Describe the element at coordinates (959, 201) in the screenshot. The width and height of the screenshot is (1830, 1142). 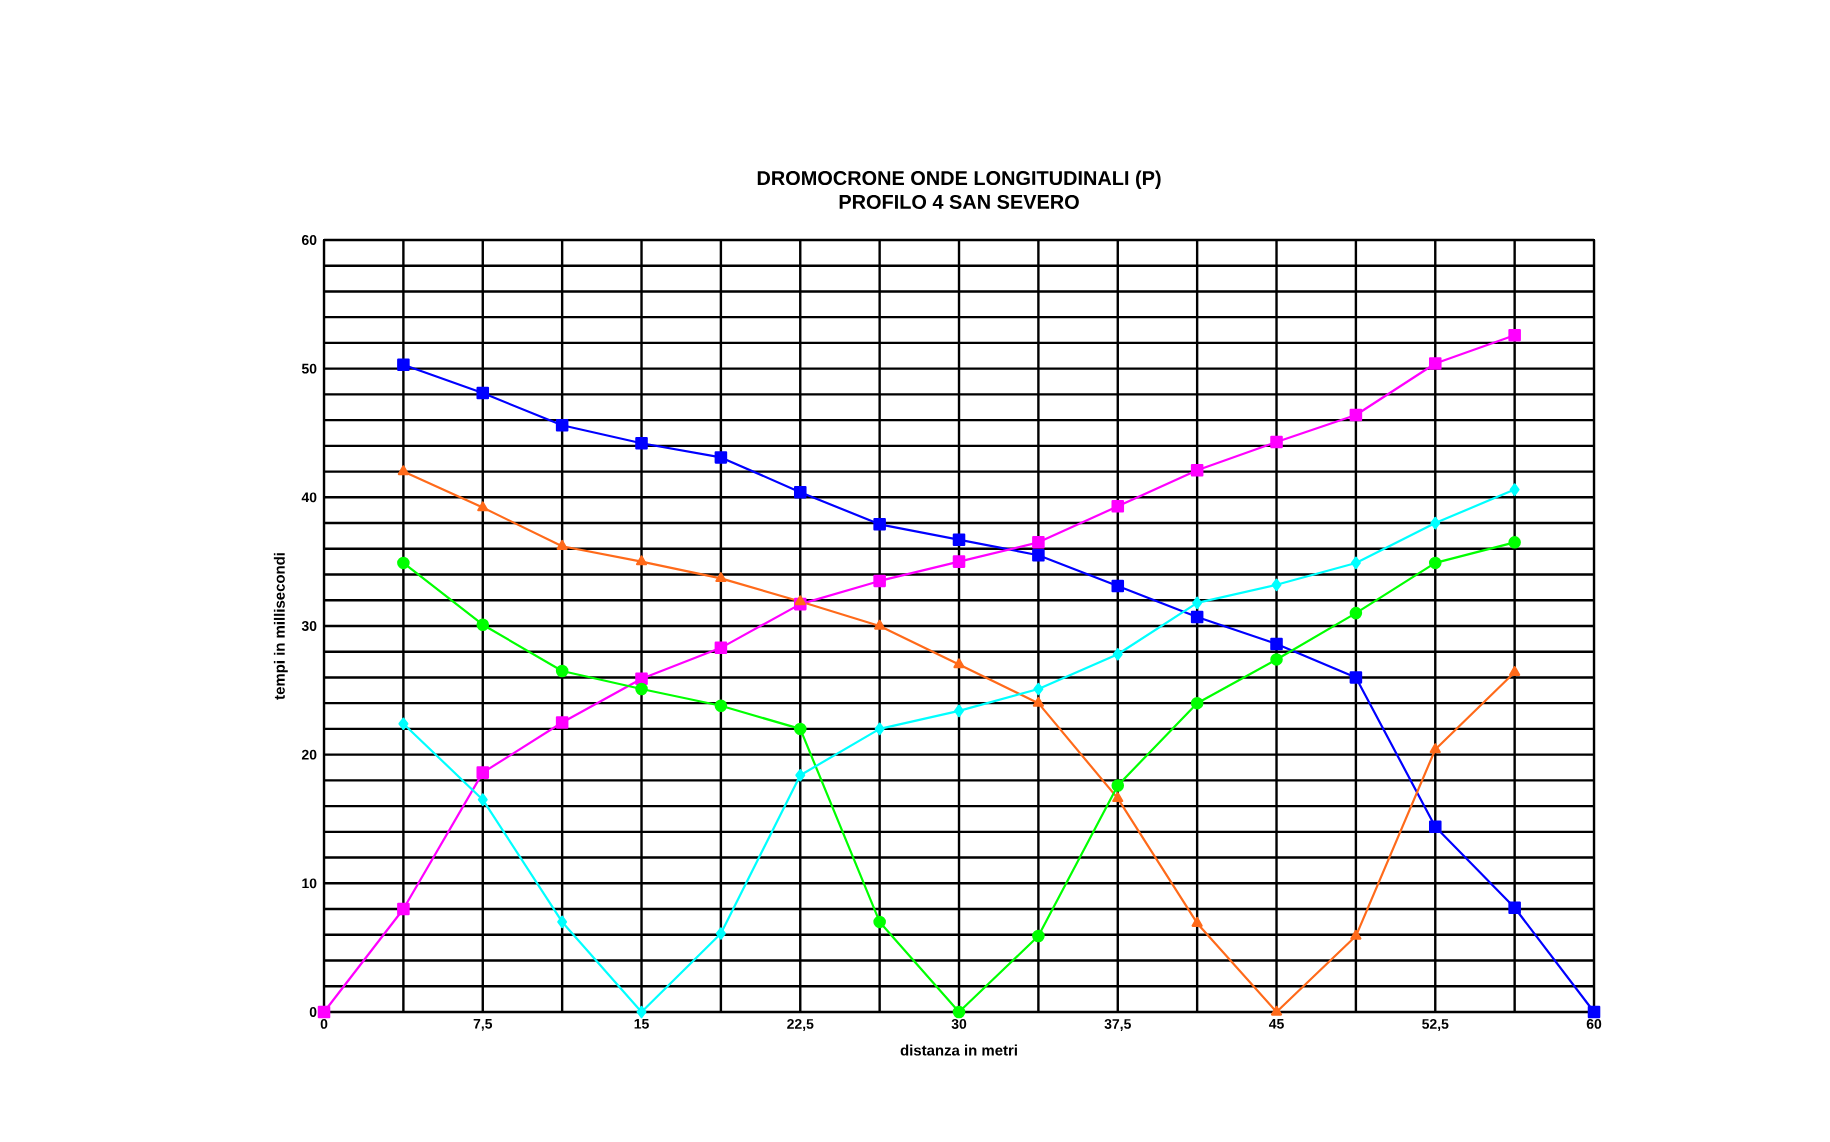
I see `chart-subtitle: PROFILO 4 SAN SEVERO` at that location.